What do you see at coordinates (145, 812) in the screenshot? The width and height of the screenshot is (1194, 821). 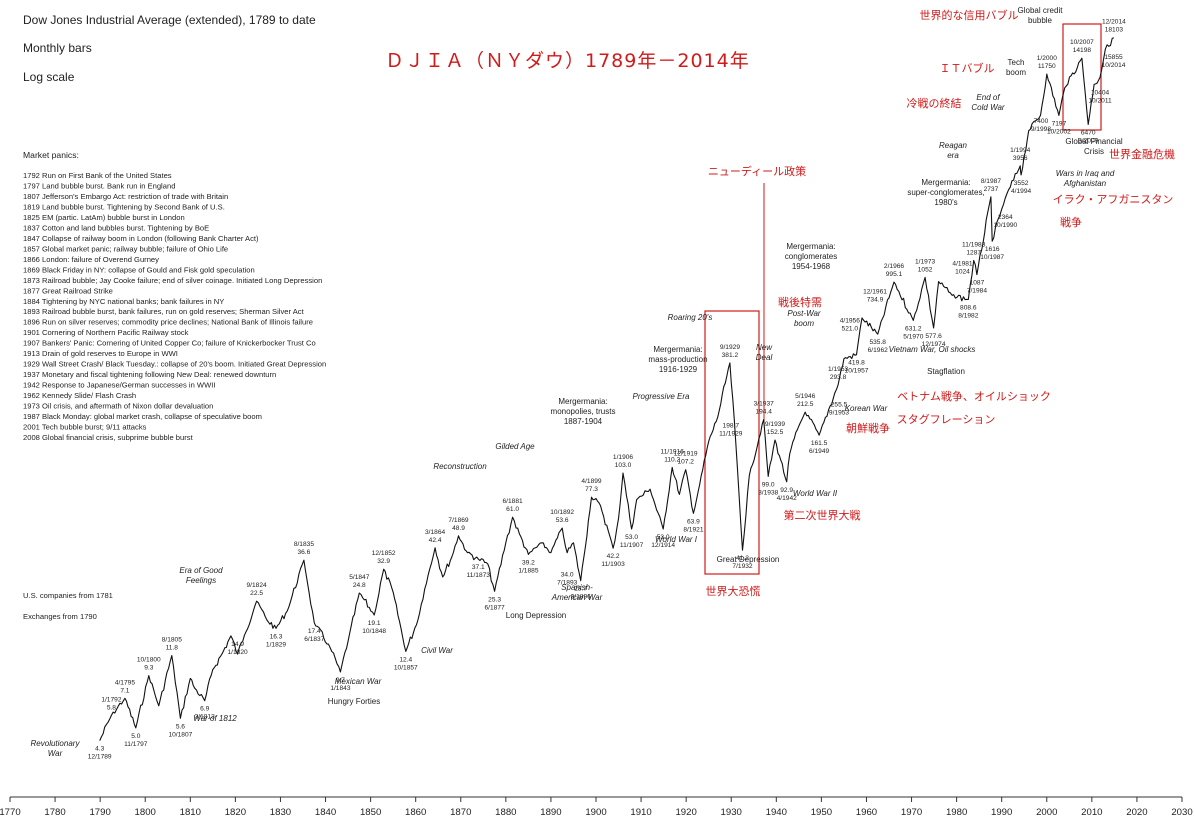 I see `x-tick-label: 1800` at bounding box center [145, 812].